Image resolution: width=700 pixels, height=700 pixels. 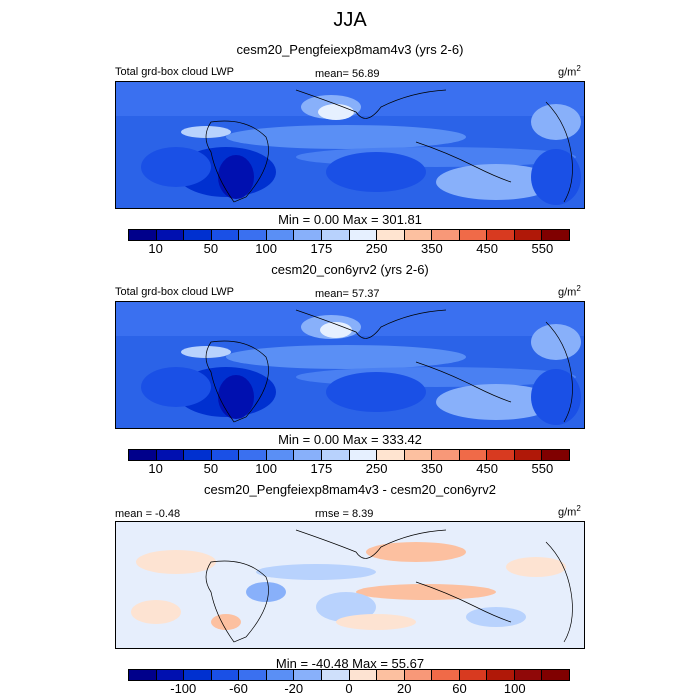 I want to click on panel1-map, so click(x=350, y=145).